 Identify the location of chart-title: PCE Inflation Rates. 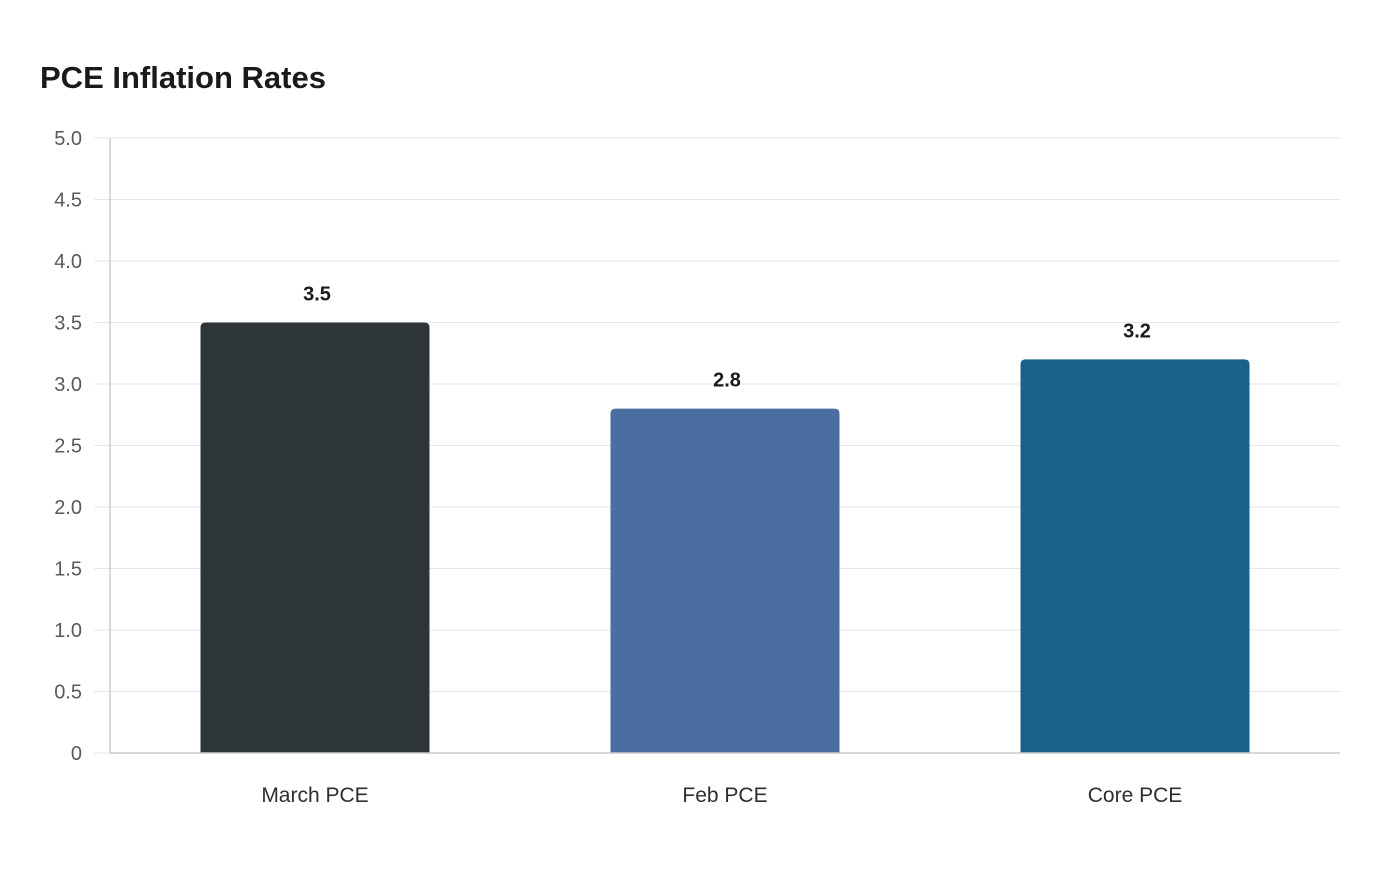
(183, 77).